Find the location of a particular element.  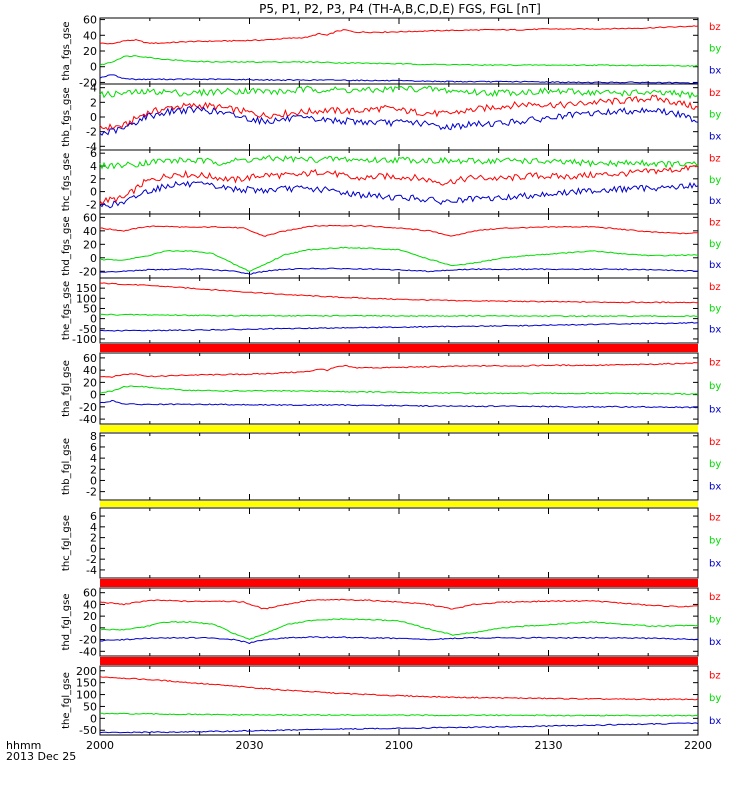

x-axis-date: 2013 Dec 25 is located at coordinates (41, 756).